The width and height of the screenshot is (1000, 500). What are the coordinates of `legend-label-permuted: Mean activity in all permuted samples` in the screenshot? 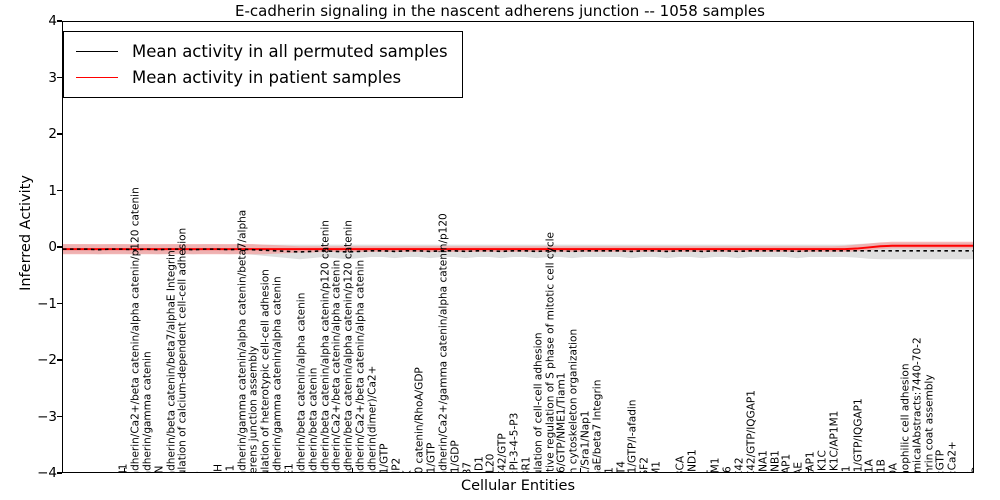 It's located at (290, 51).